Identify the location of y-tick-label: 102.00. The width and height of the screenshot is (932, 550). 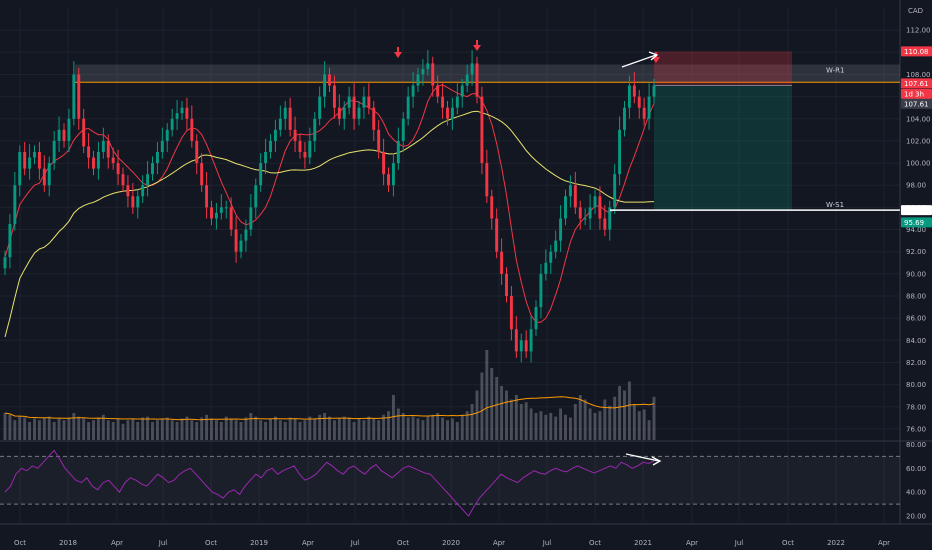
(918, 141).